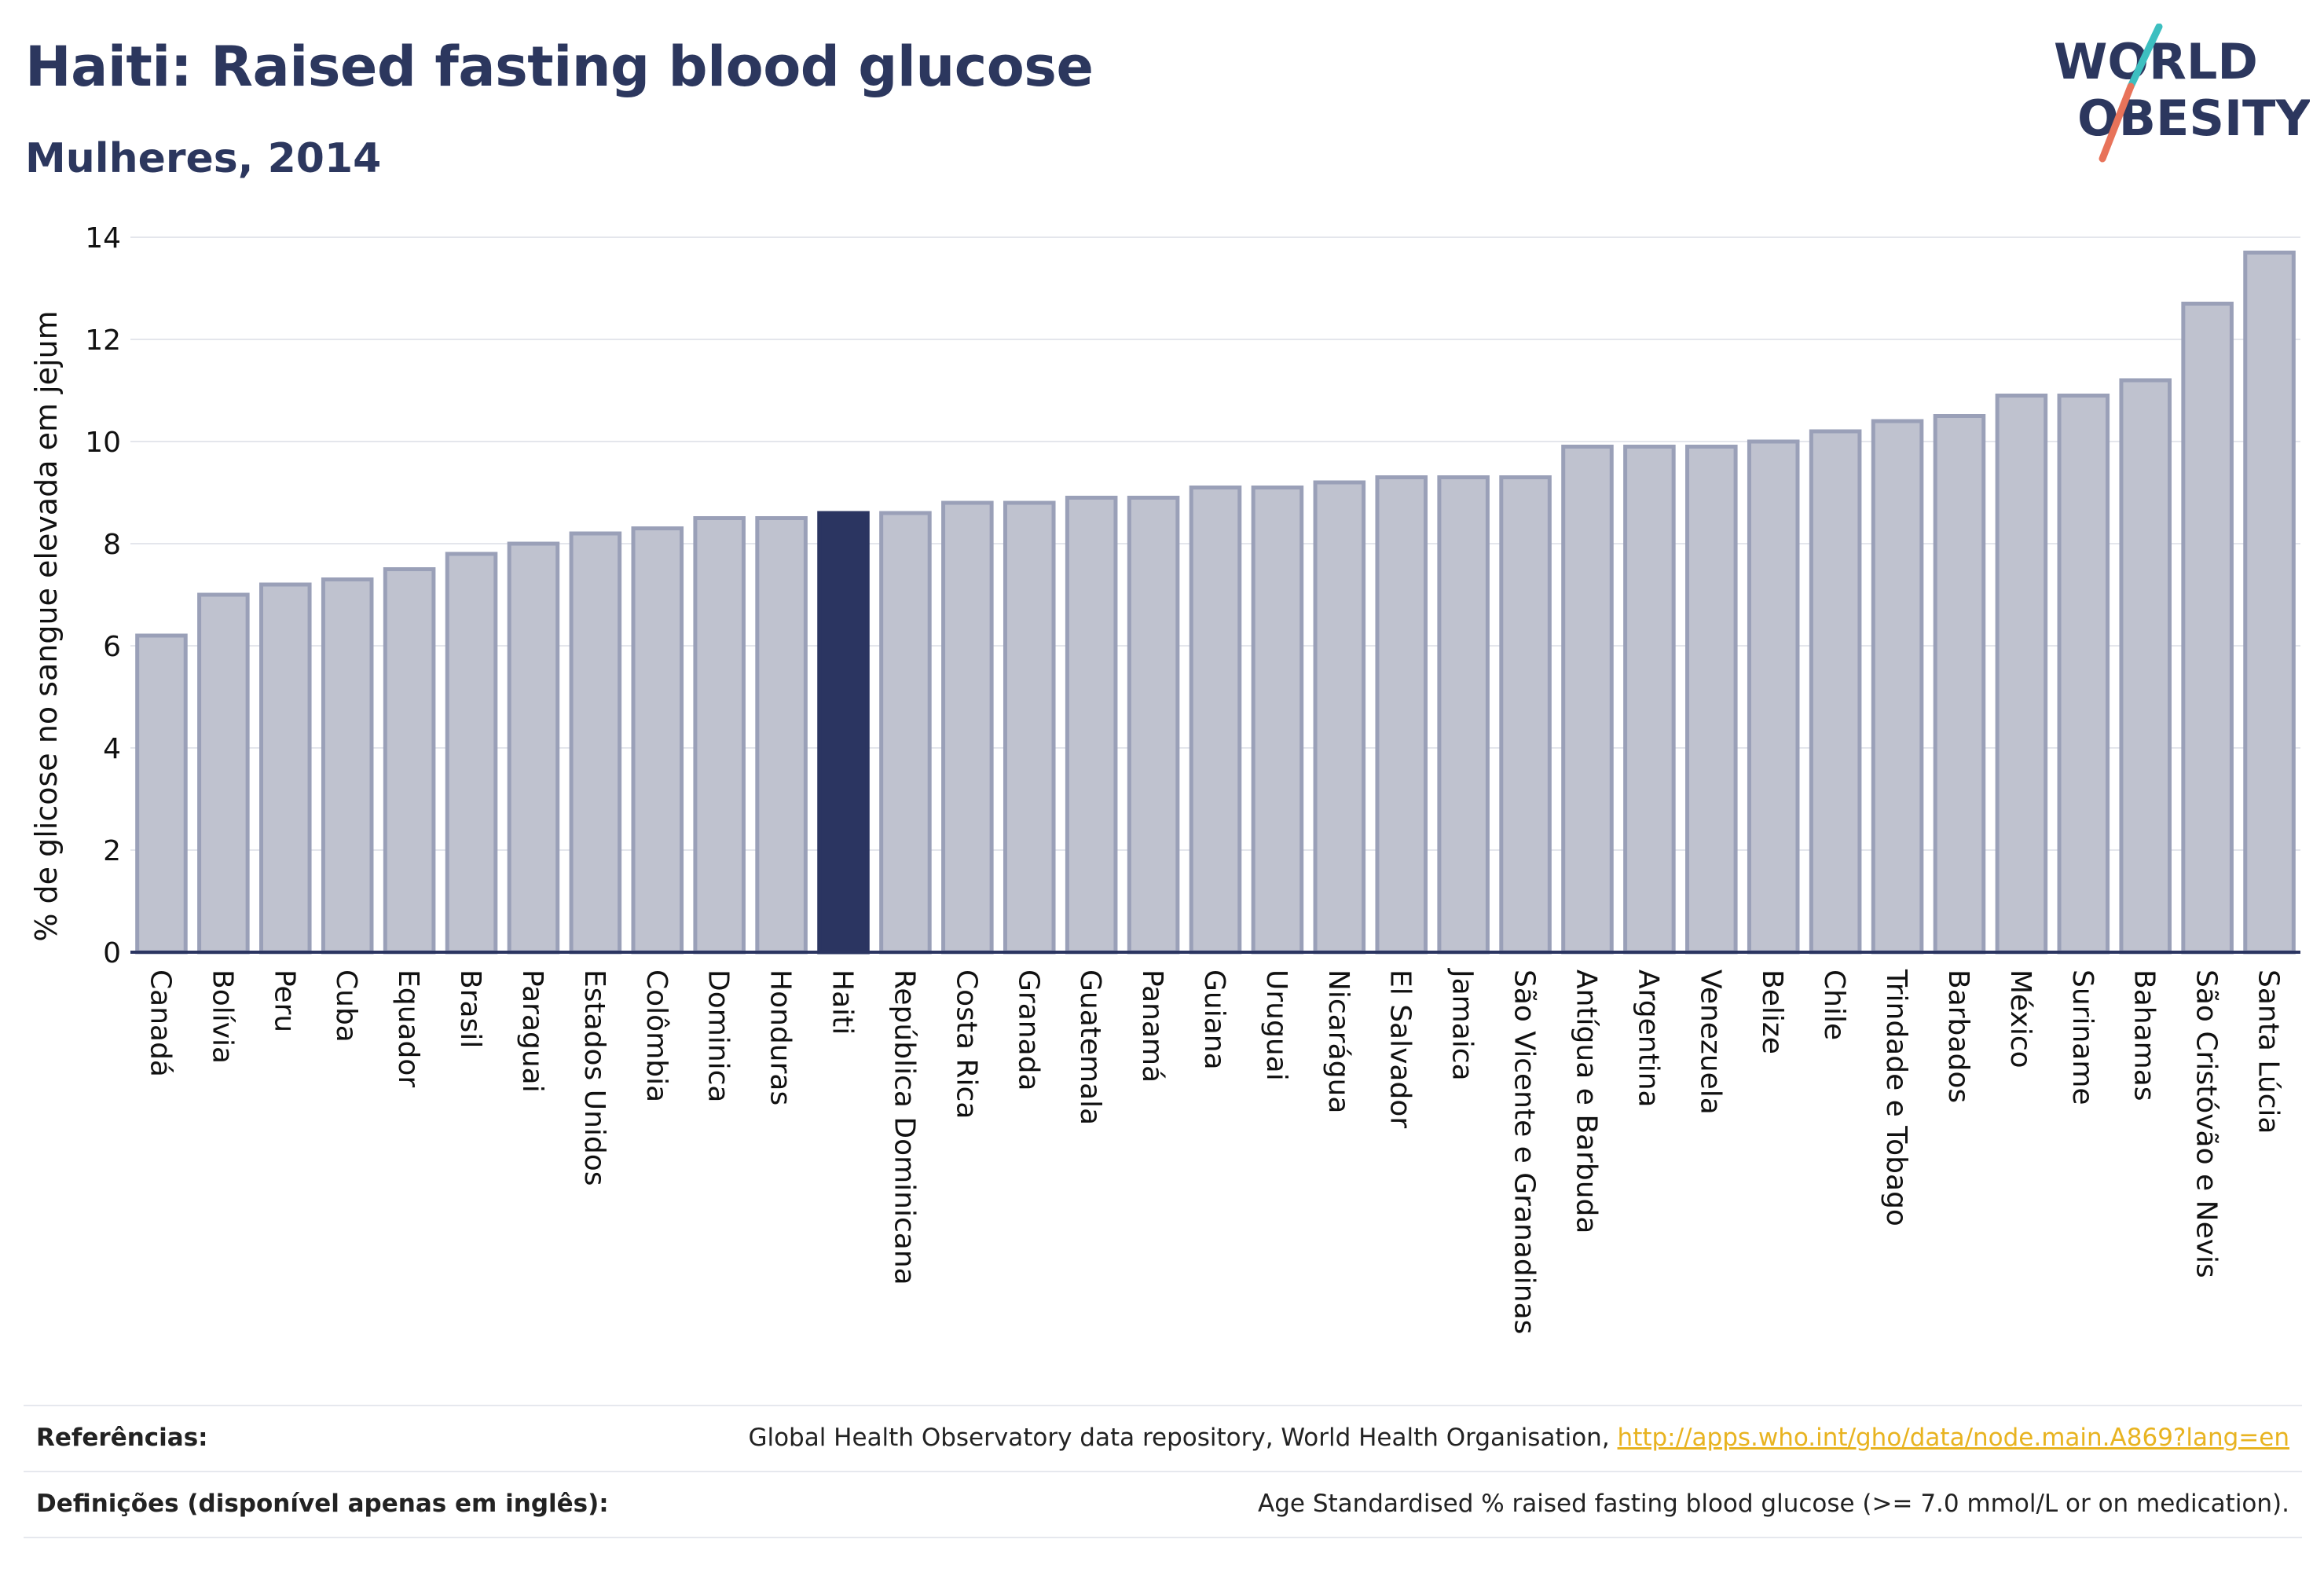 The height and width of the screenshot is (1576, 2324). I want to click on x-tick-label: México, so click(2020, 1018).